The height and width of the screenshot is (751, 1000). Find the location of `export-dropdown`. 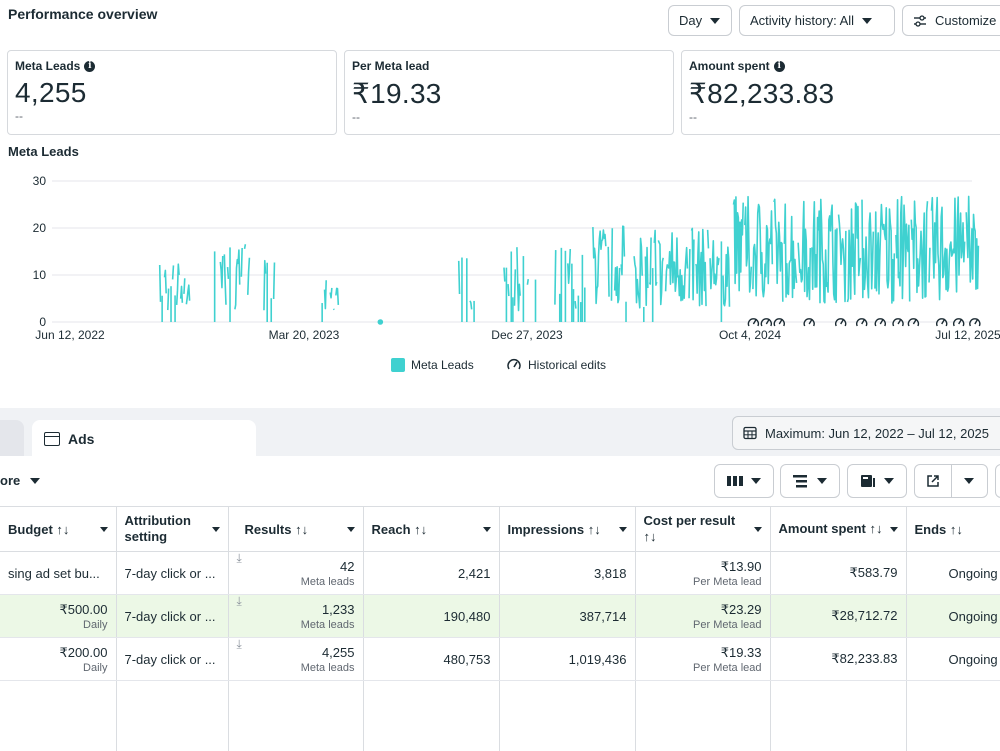

export-dropdown is located at coordinates (969, 481).